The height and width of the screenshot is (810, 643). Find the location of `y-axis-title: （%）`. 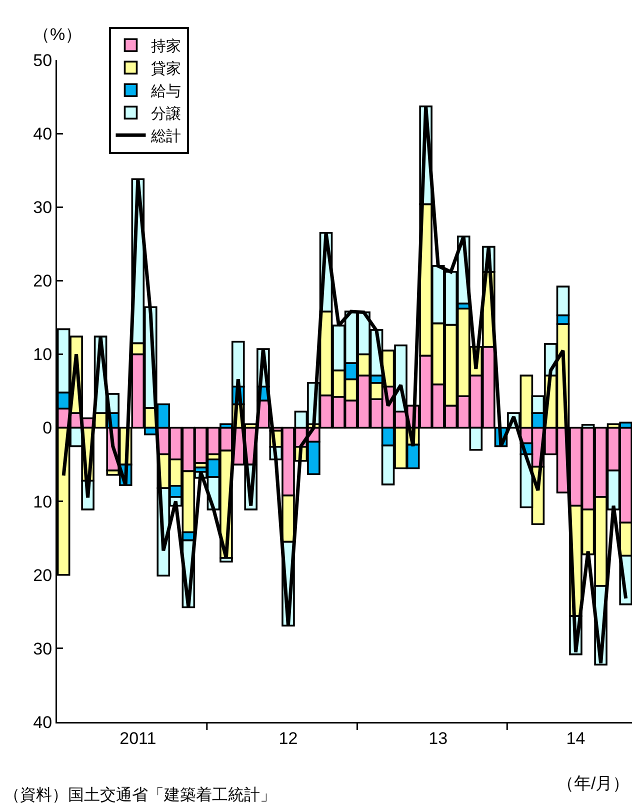

y-axis-title: （%） is located at coordinates (57, 34).